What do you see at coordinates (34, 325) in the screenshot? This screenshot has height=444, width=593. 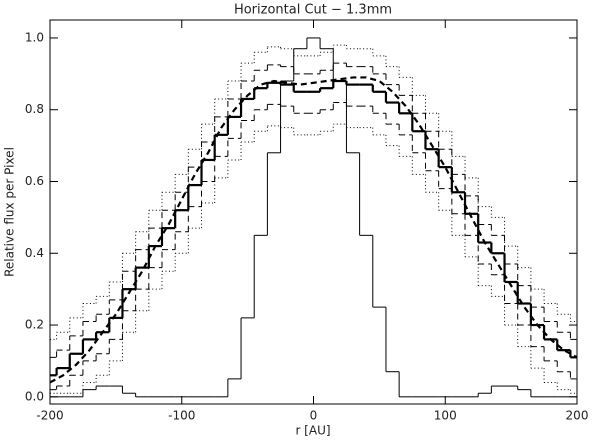 I see `y-tick-label: 0.2` at bounding box center [34, 325].